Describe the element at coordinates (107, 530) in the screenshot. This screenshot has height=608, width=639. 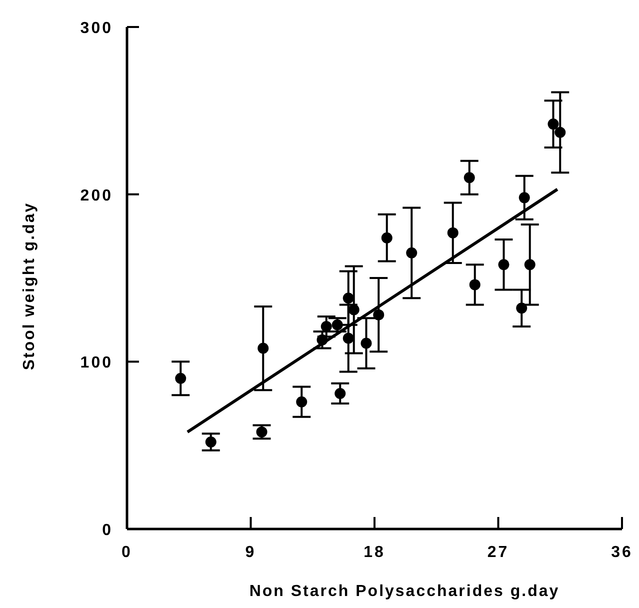
I see `y-tick-label: 0` at that location.